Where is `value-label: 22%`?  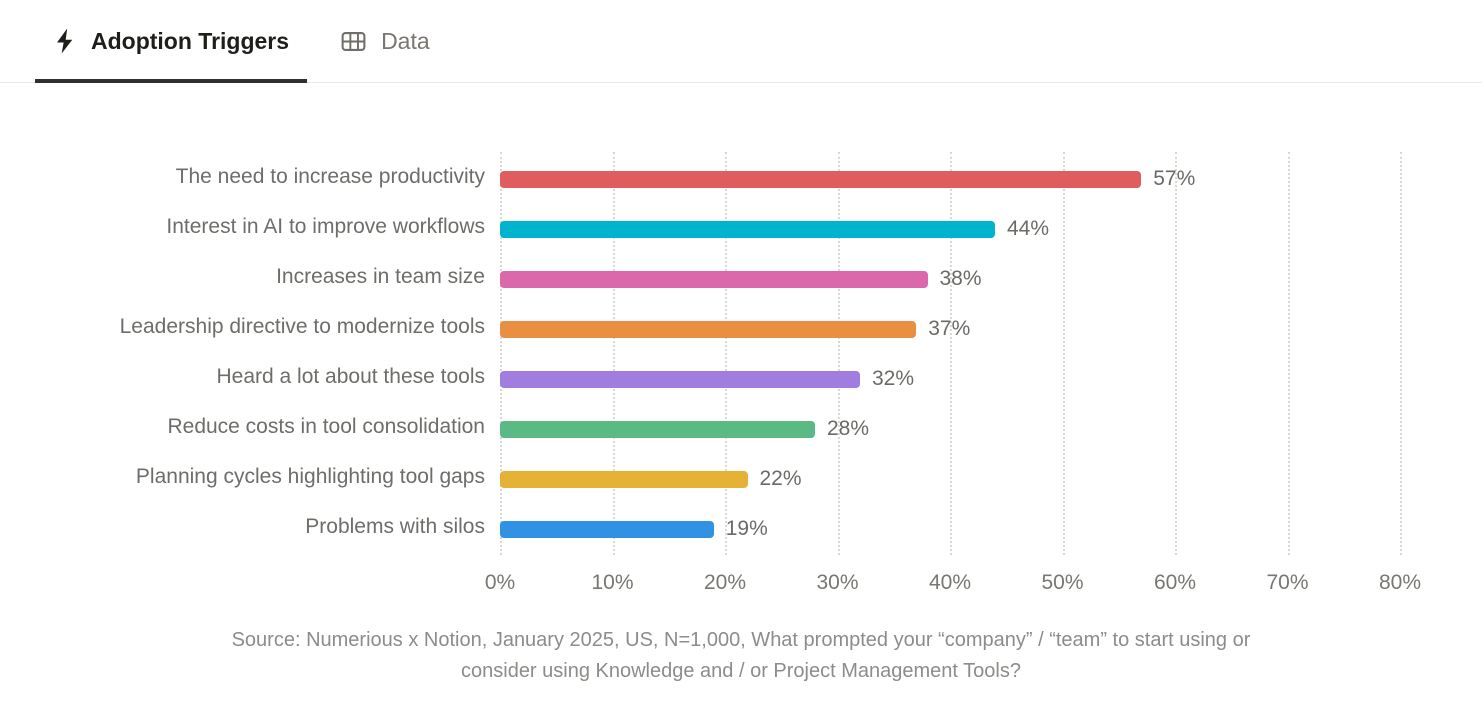 value-label: 22% is located at coordinates (780, 478).